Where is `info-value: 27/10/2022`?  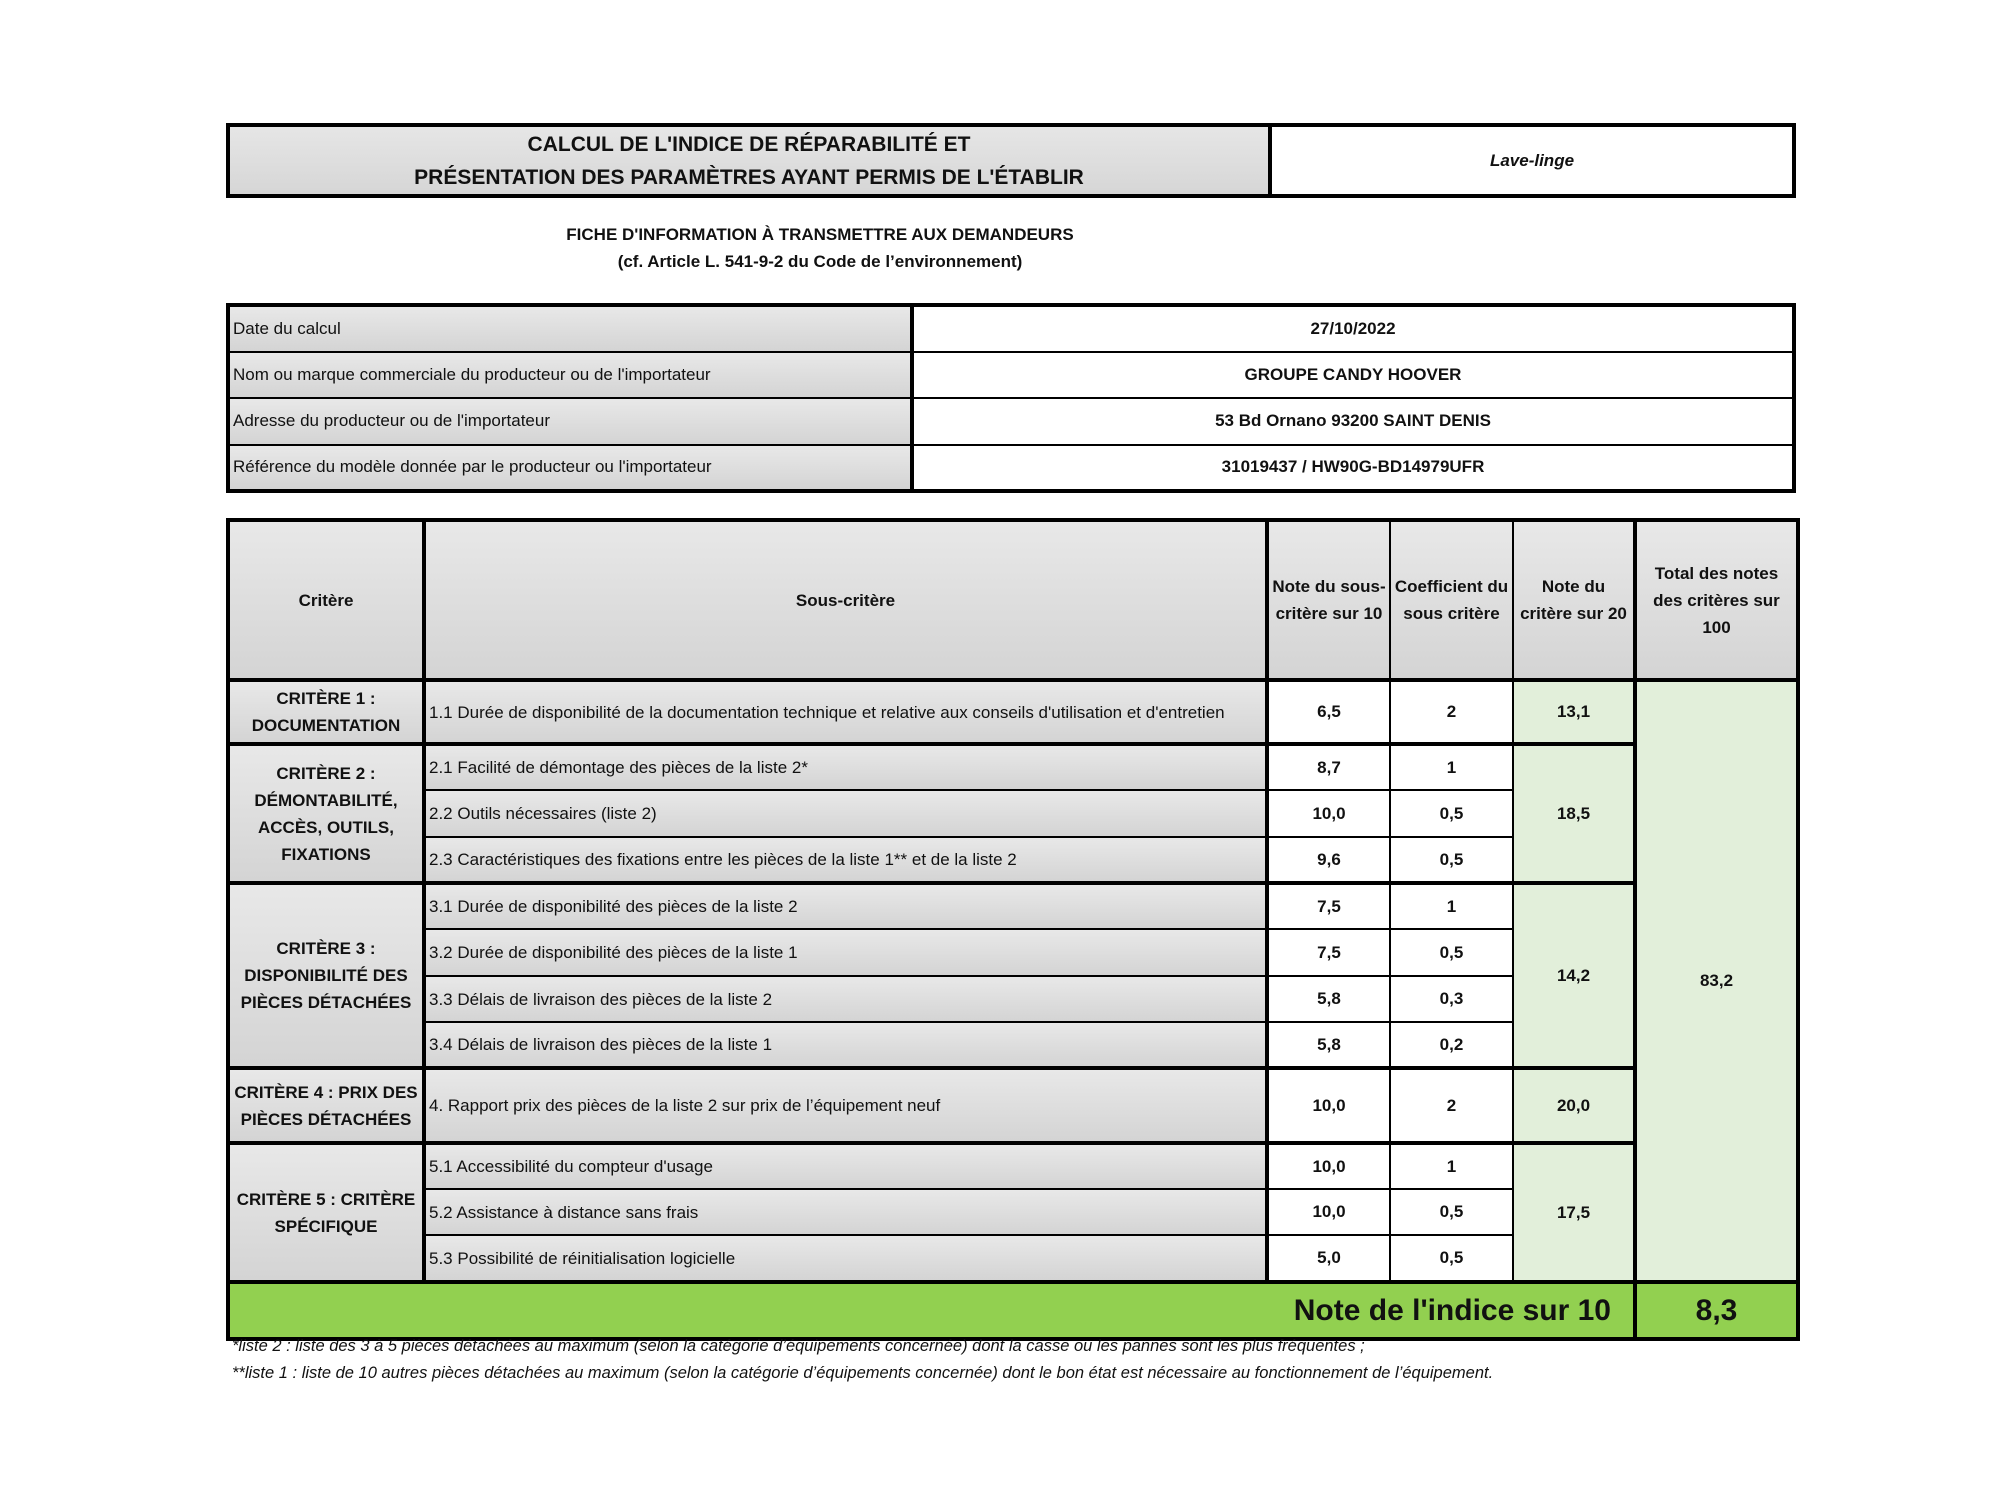
info-value: 27/10/2022 is located at coordinates (1352, 328).